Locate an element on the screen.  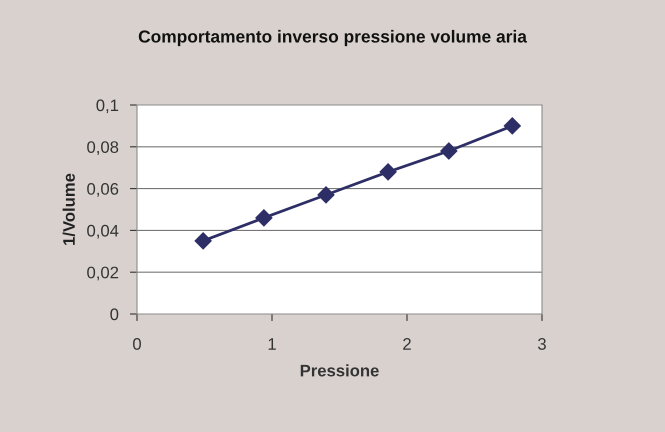
x-tick-label: 0 is located at coordinates (137, 344).